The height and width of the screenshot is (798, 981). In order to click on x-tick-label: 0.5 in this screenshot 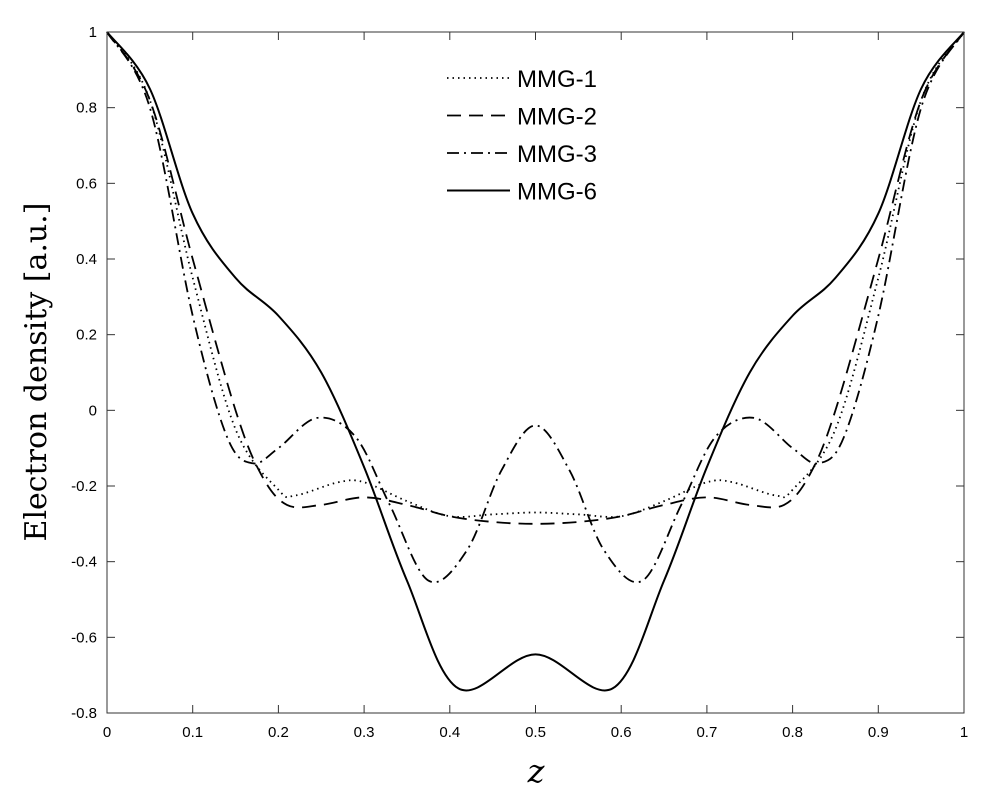, I will do `click(535, 732)`.